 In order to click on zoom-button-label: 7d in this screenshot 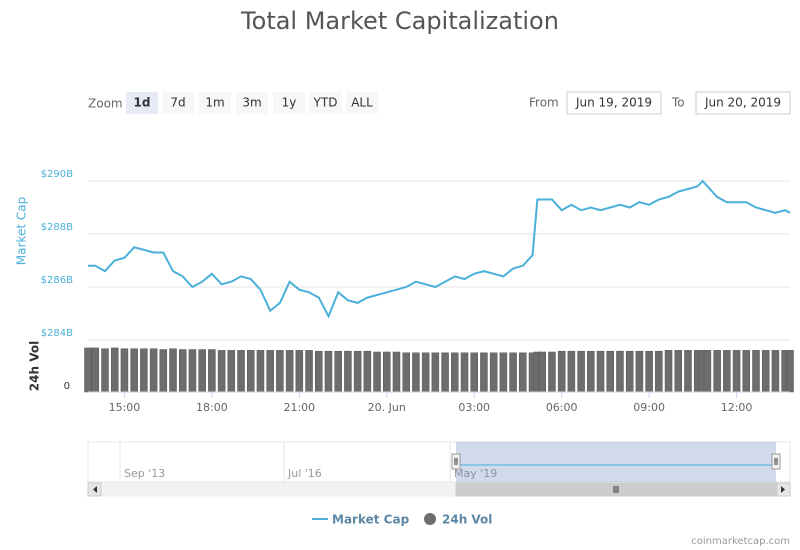, I will do `click(177, 103)`.